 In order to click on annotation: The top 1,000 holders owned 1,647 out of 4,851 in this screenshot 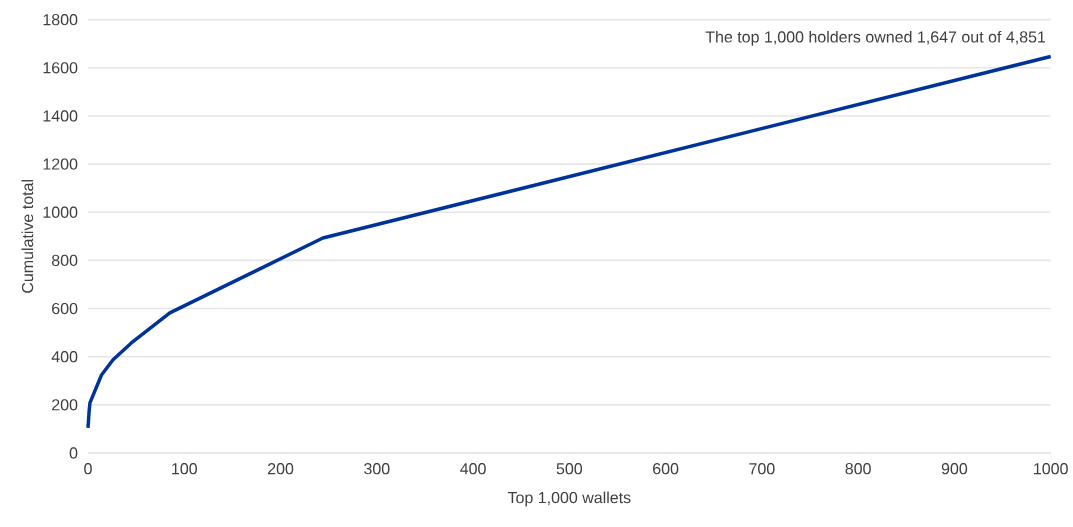, I will do `click(875, 38)`.